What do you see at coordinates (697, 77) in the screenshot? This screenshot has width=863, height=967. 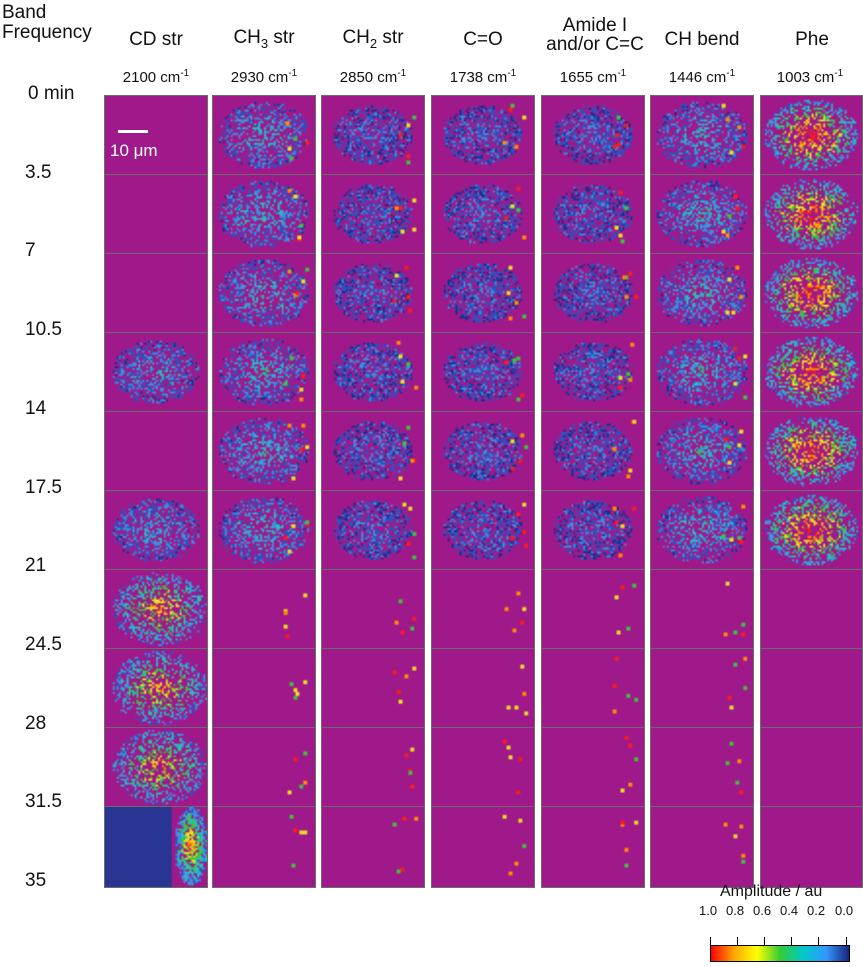 I see `freq-1446-text: 1446 cm` at bounding box center [697, 77].